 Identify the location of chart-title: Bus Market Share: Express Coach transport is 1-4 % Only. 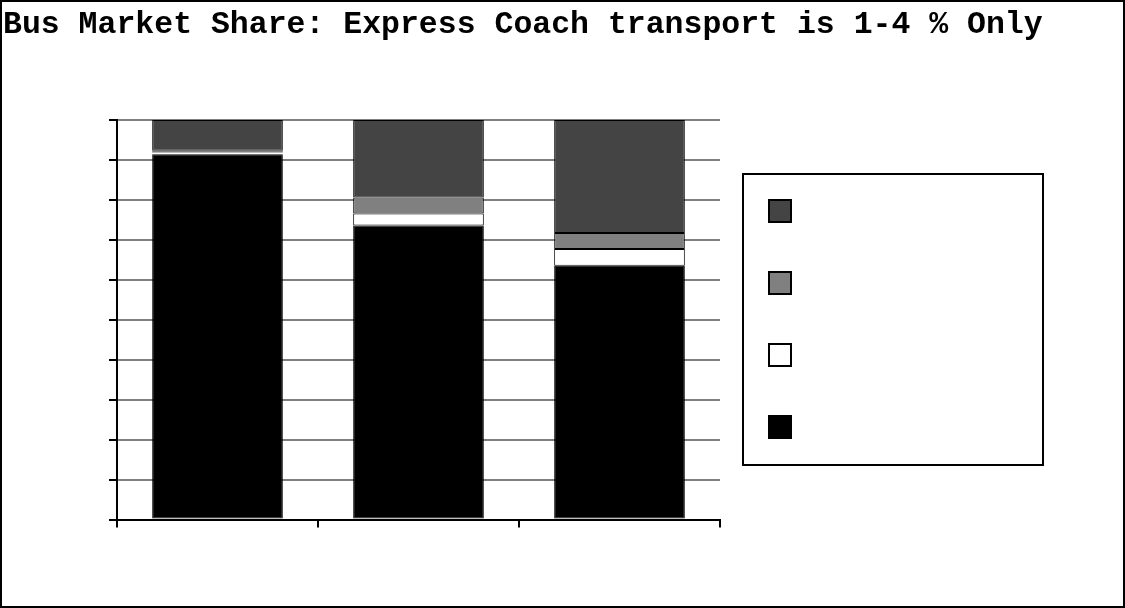
(523, 24).